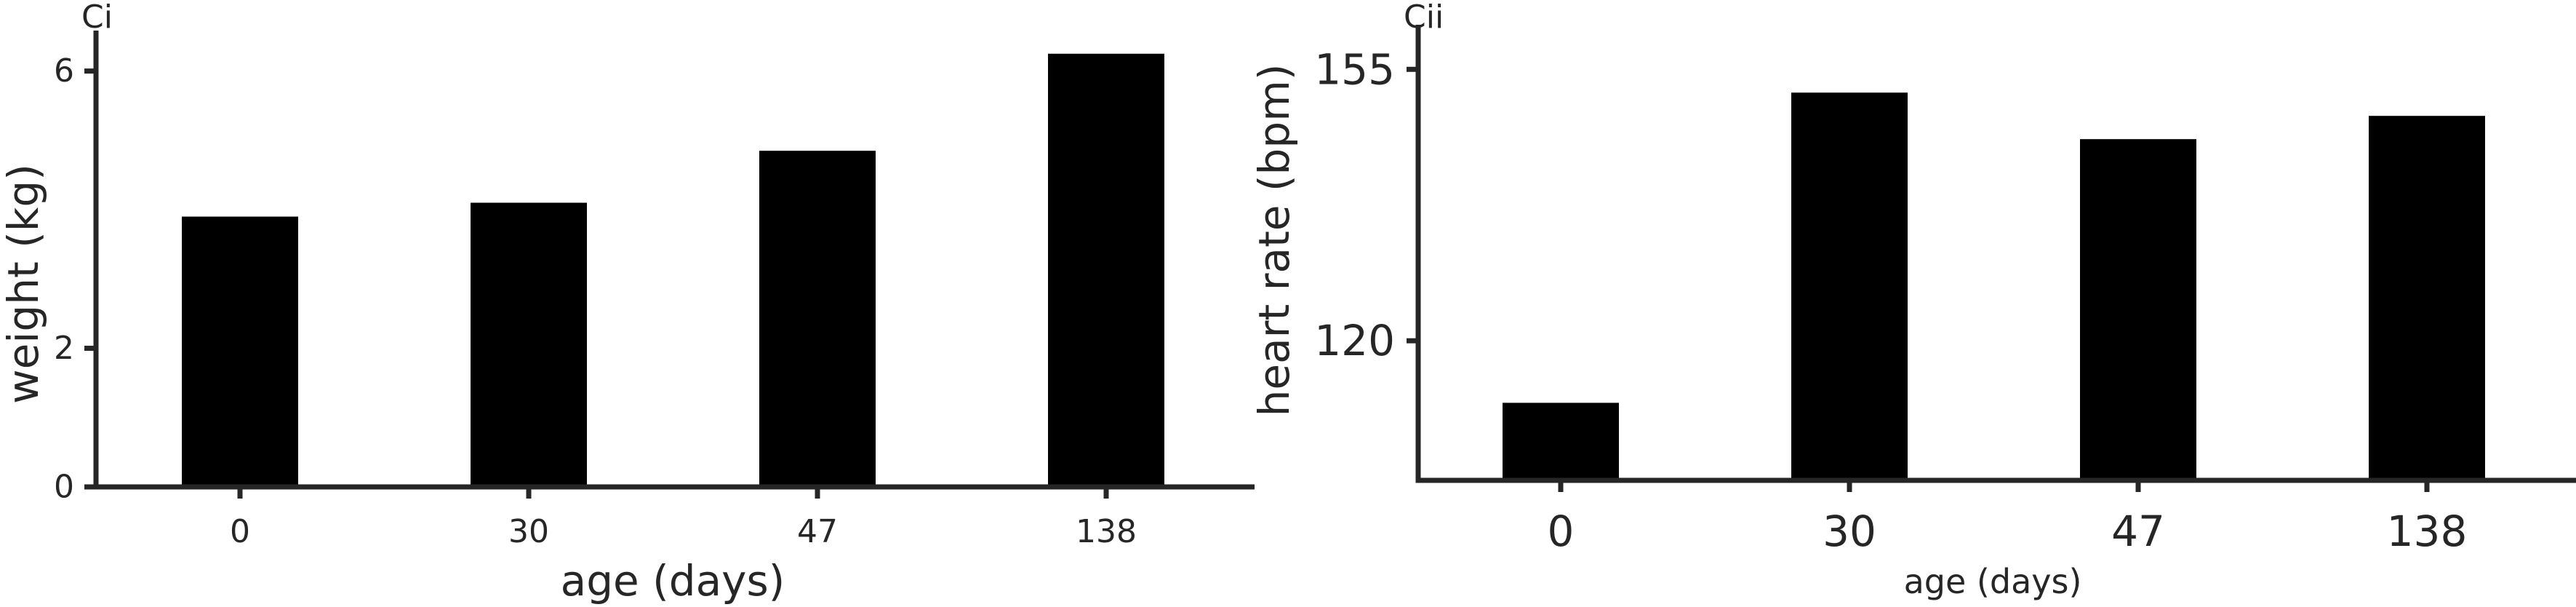  What do you see at coordinates (24, 284) in the screenshot?
I see `y-axis-label-ci: weight (kg)` at bounding box center [24, 284].